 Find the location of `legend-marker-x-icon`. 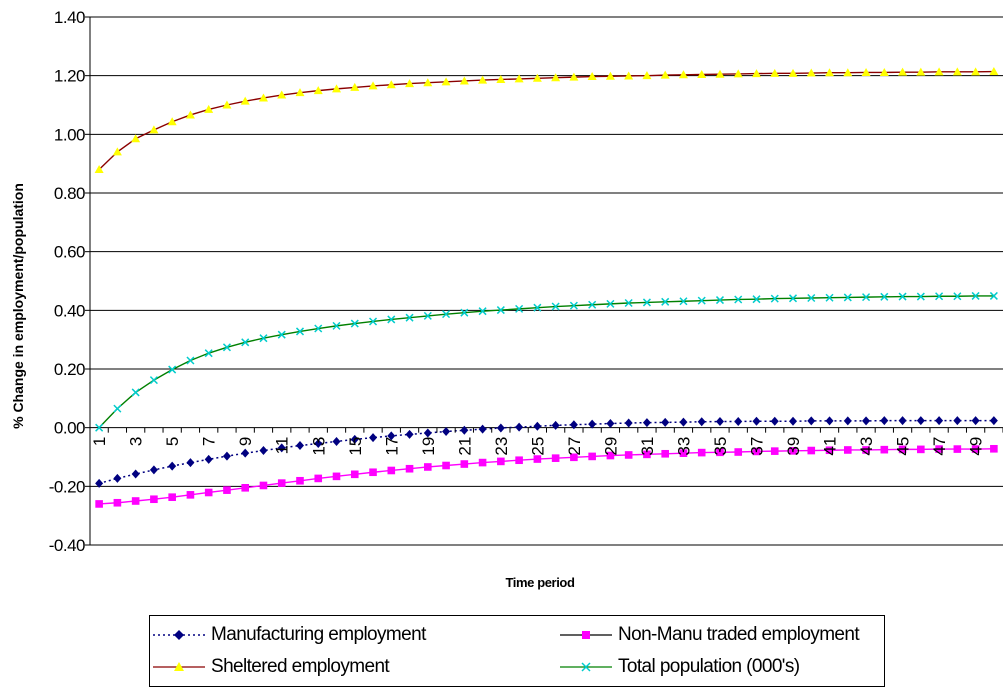

legend-marker-x-icon is located at coordinates (586, 667).